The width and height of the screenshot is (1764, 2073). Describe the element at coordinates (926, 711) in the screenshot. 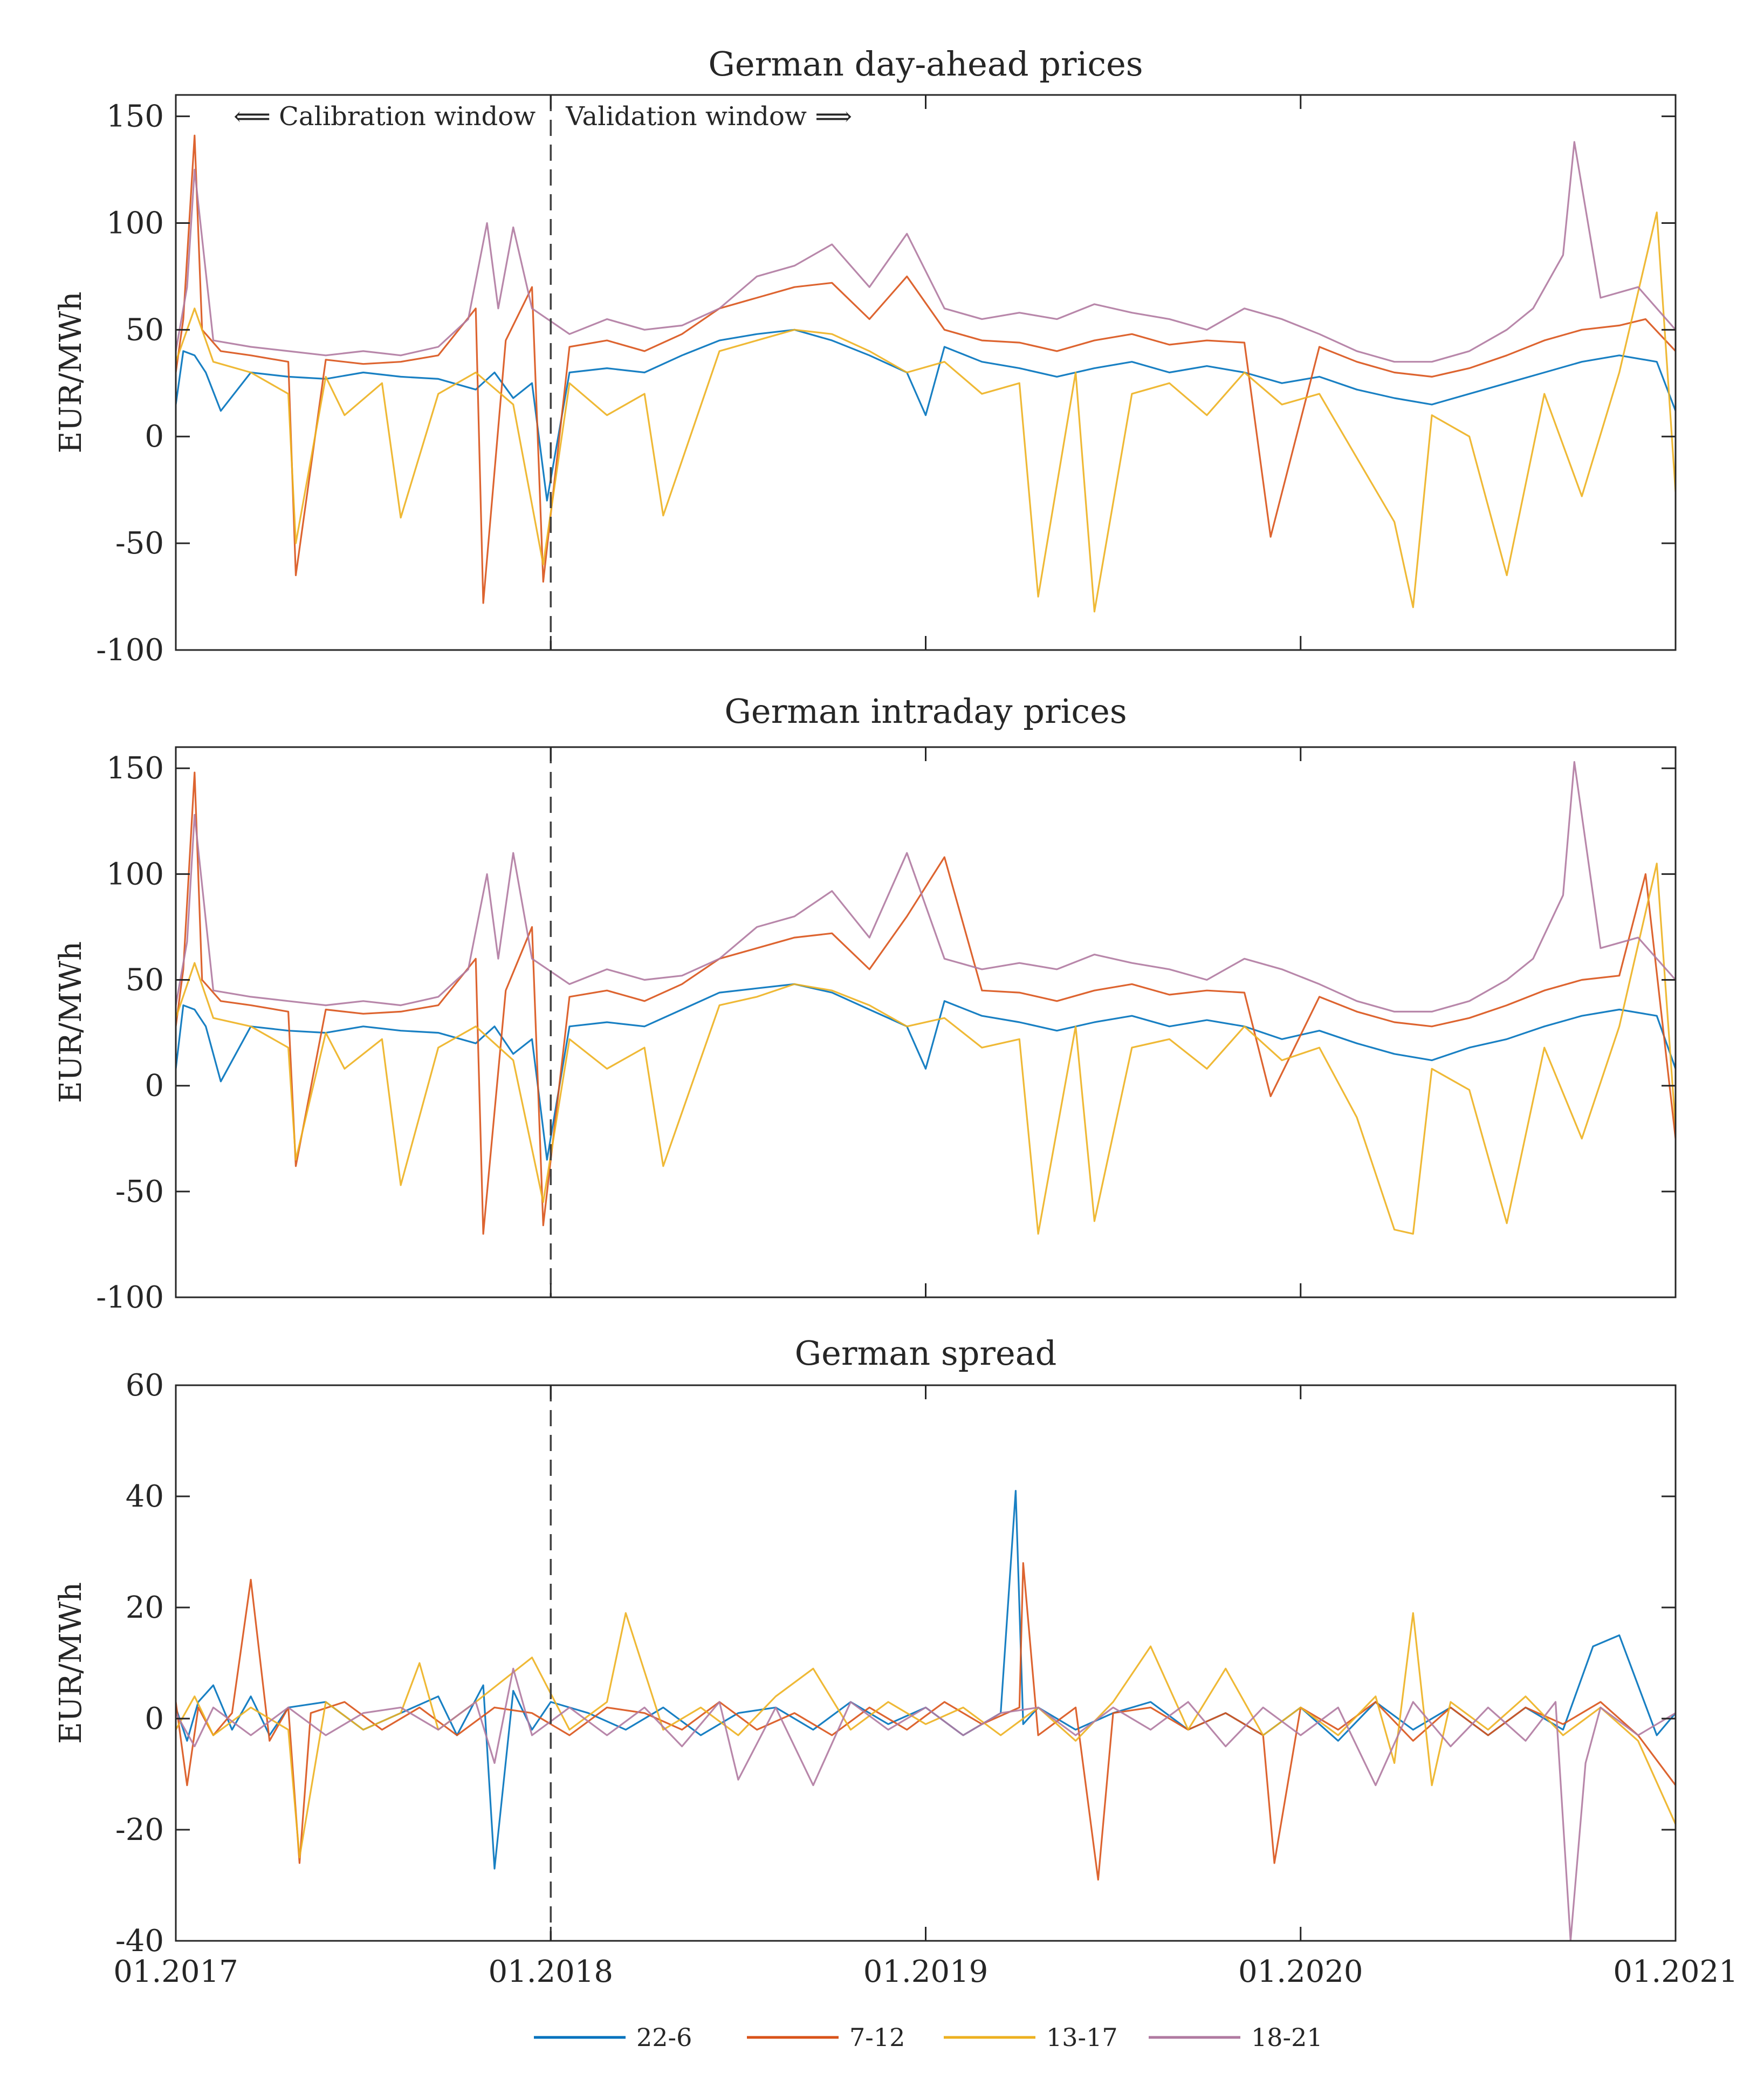

I see `panel-title: German intraday prices` at that location.